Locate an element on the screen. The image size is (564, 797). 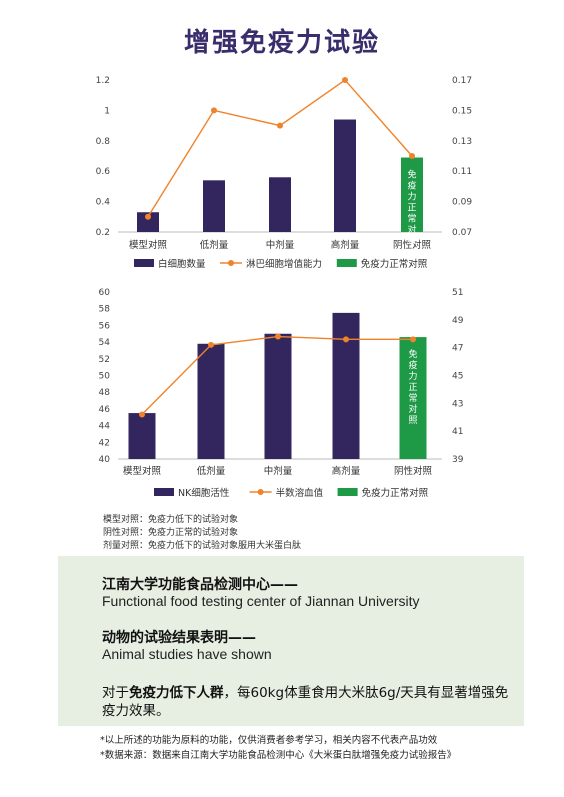
note-model-control: 模型对照：免疫力低下的试验对象 is located at coordinates (171, 520).